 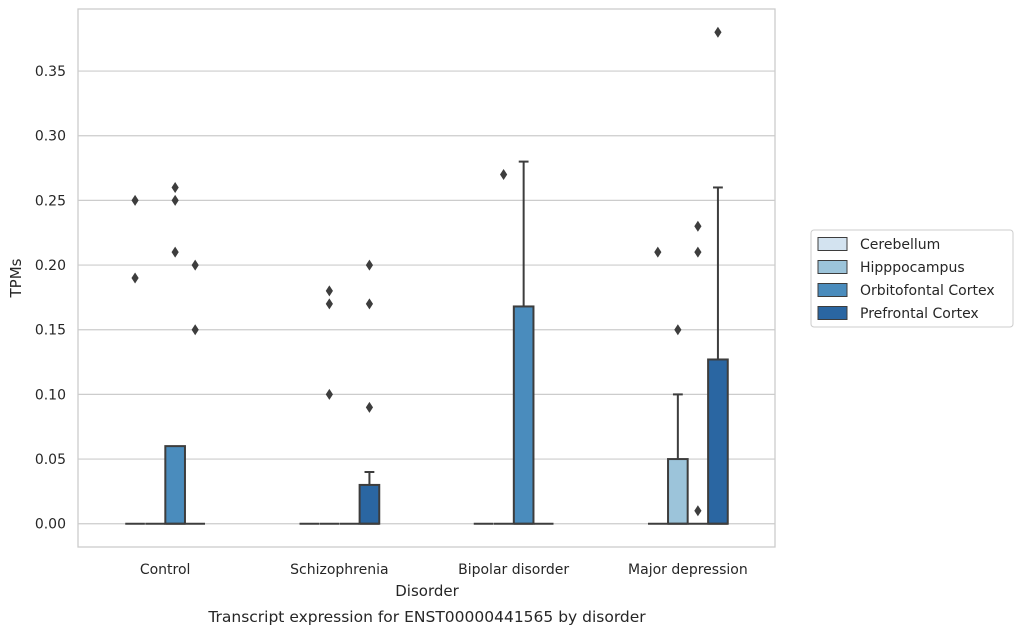 What do you see at coordinates (50, 201) in the screenshot?
I see `y-tick-label: 0.25` at bounding box center [50, 201].